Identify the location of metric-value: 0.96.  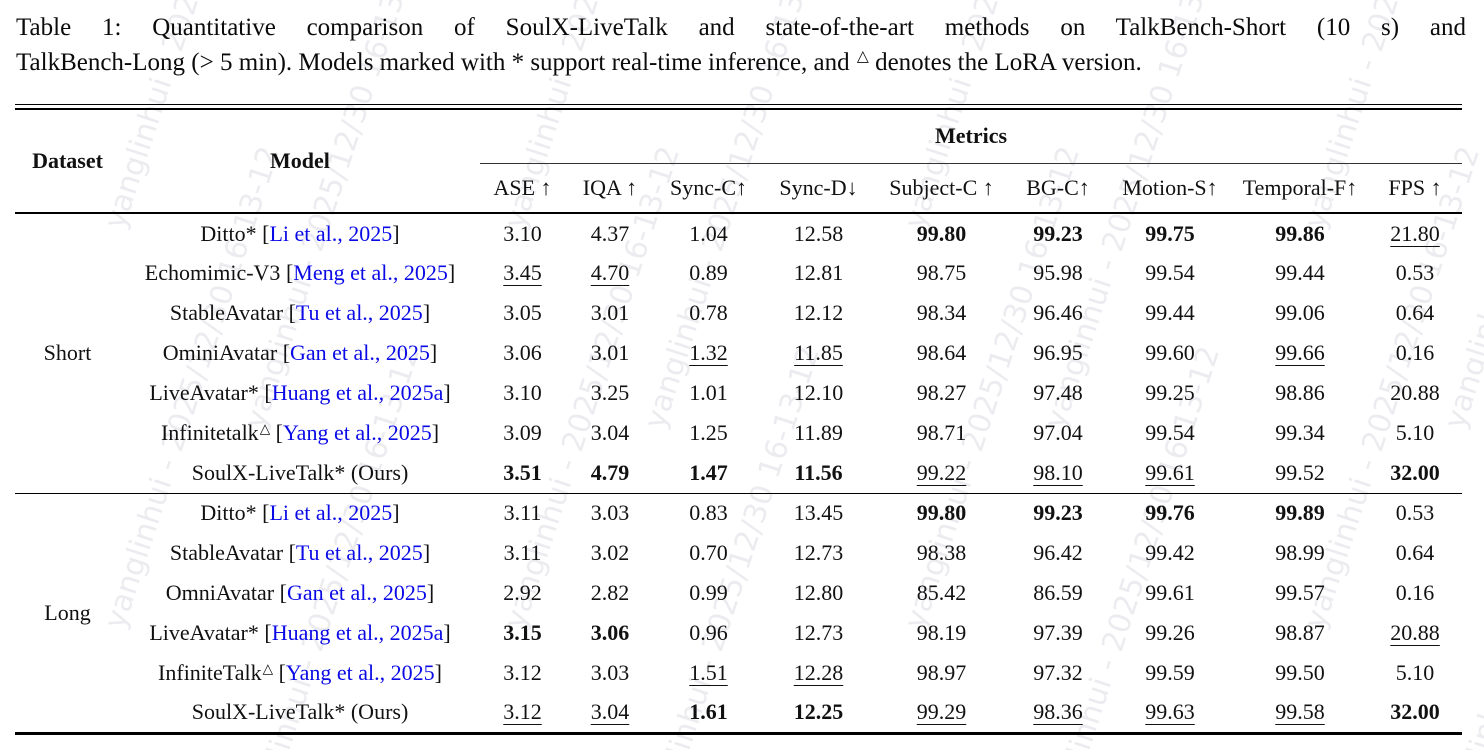
(708, 632).